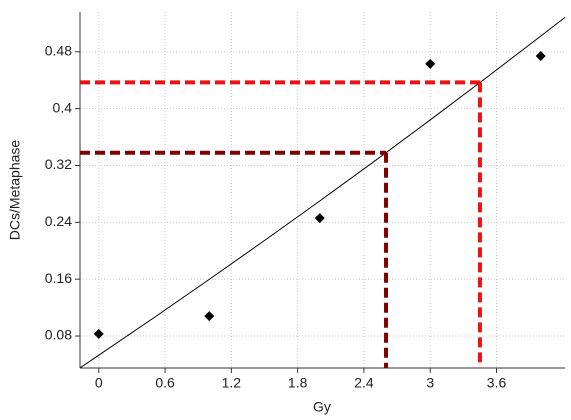  What do you see at coordinates (497, 383) in the screenshot?
I see `x-tick-label: 3.6` at bounding box center [497, 383].